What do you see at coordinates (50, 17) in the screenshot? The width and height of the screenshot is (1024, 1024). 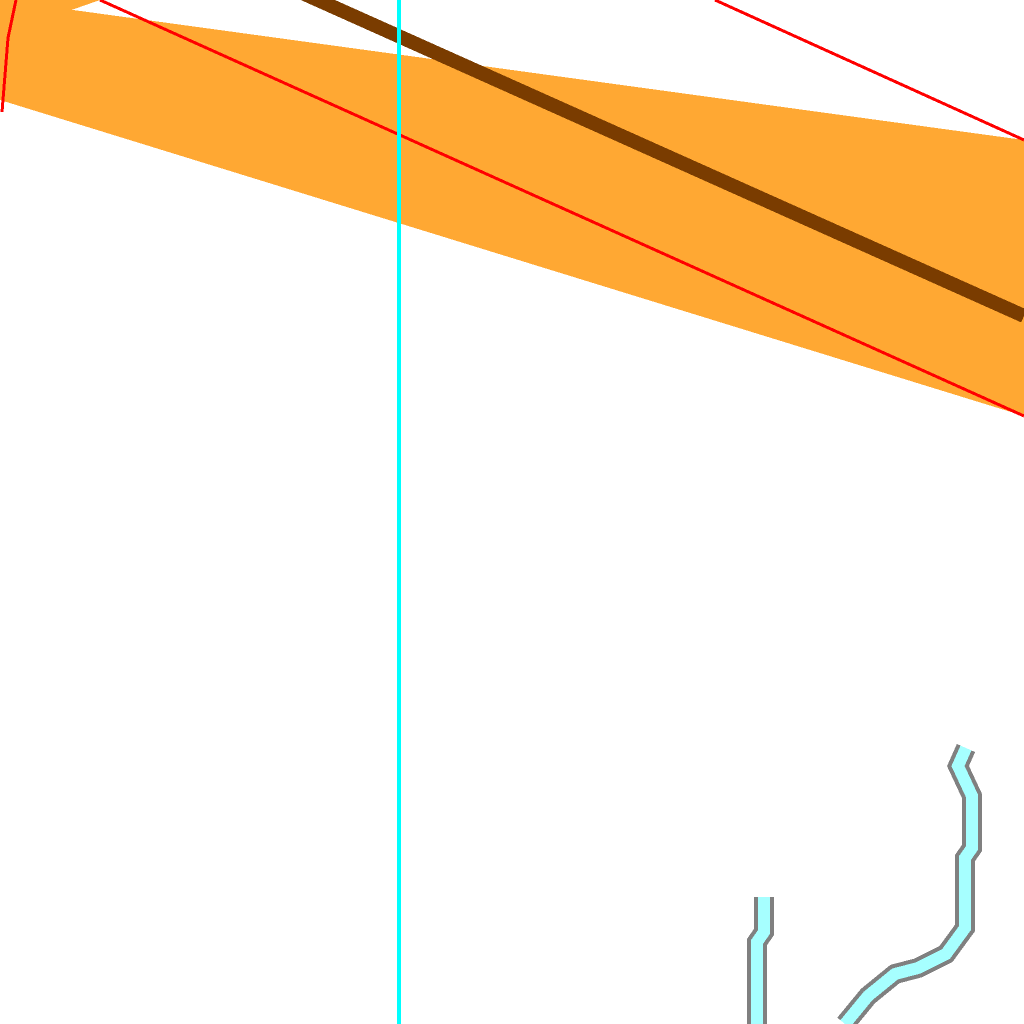 I see `road-band-left-fill` at bounding box center [50, 17].